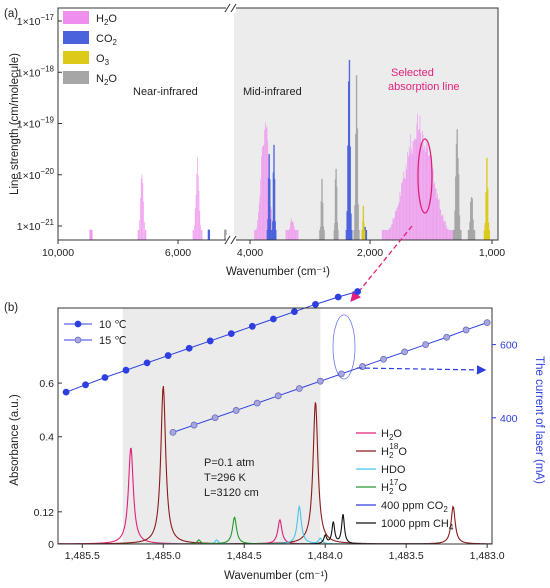 The height and width of the screenshot is (588, 550). I want to click on y2-axis-title-b: The current of laser (mA), so click(539, 420).